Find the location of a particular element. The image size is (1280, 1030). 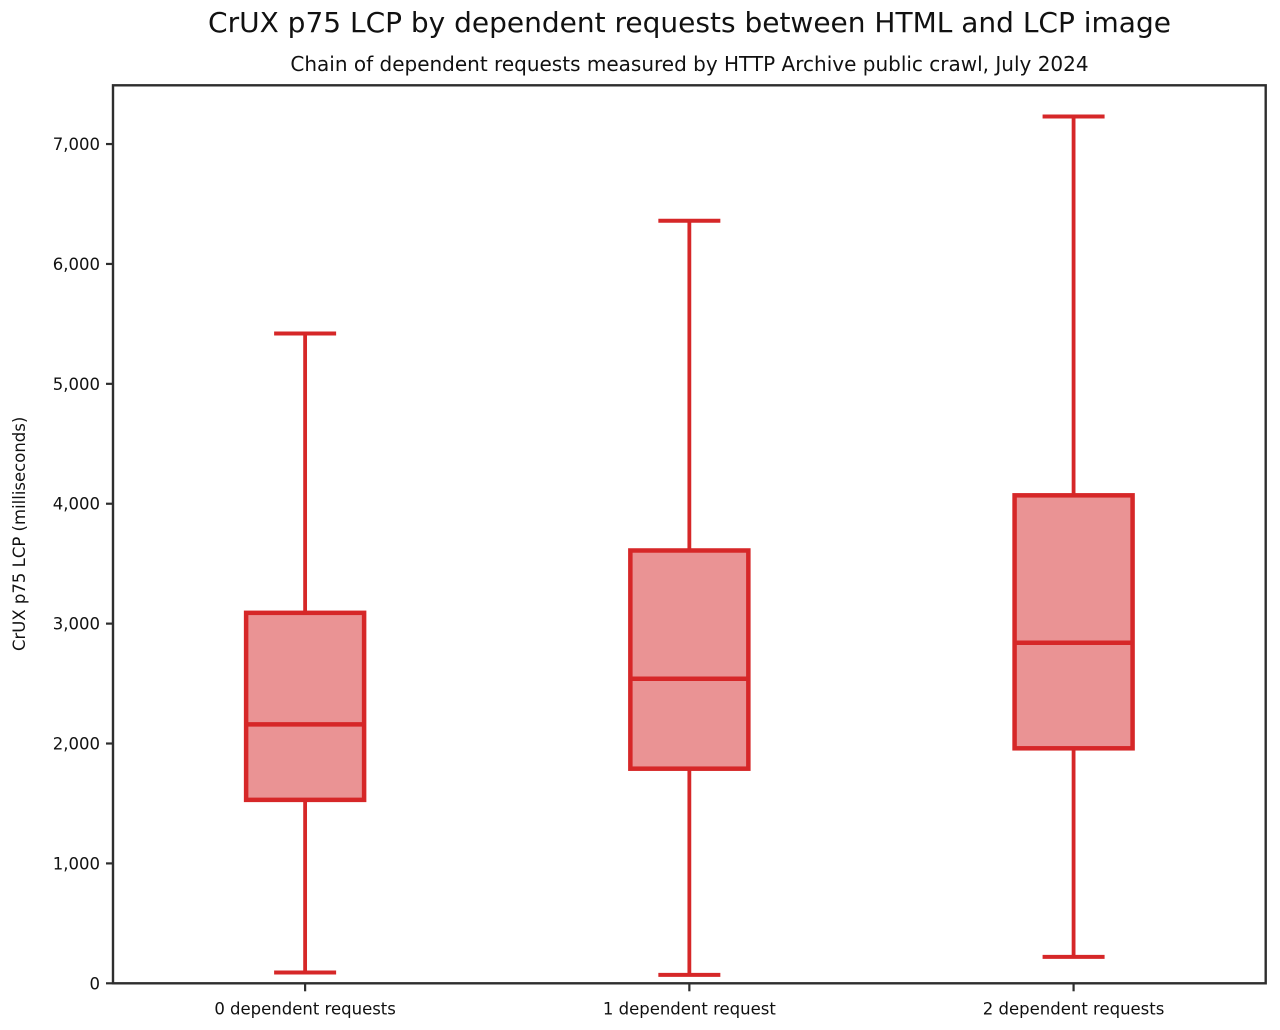

y-tick-label: 5,000 is located at coordinates (76, 384).